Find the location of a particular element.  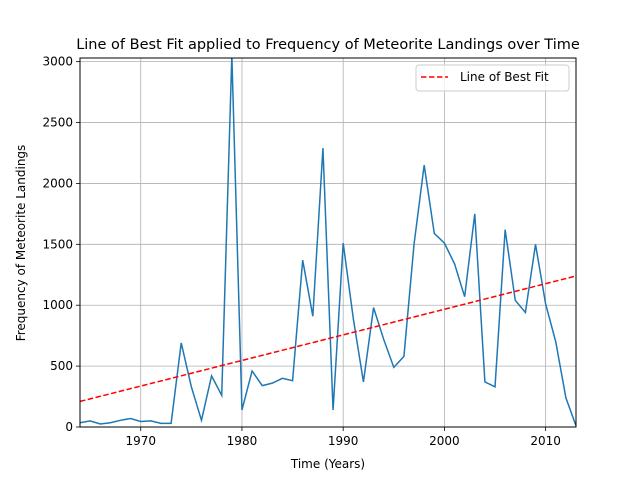

y-axis-label: Frequency of Meteorite Landings is located at coordinates (21, 243).